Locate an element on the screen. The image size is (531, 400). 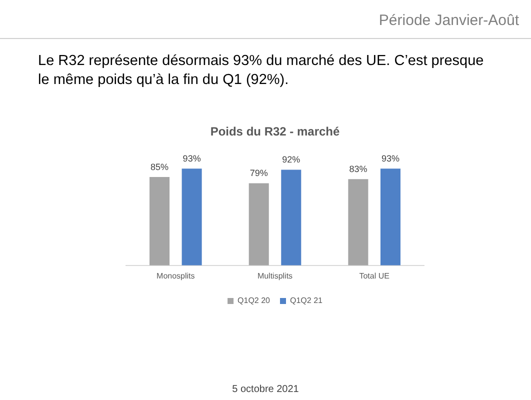
text: Période Janvier-Août is located at coordinates (448, 20).